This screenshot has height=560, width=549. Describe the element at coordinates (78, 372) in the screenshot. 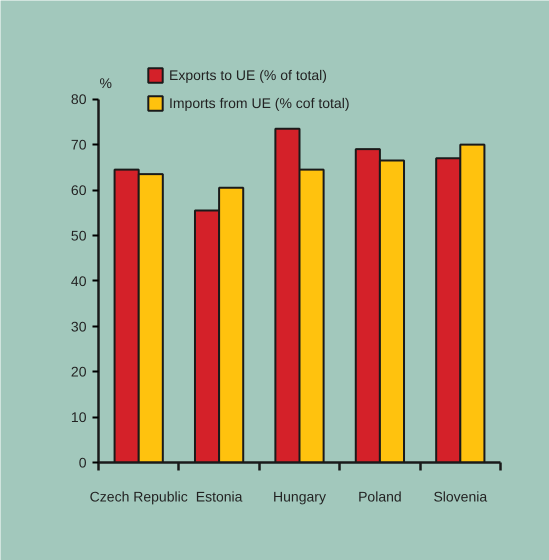

I see `y-tick-label: 20` at that location.